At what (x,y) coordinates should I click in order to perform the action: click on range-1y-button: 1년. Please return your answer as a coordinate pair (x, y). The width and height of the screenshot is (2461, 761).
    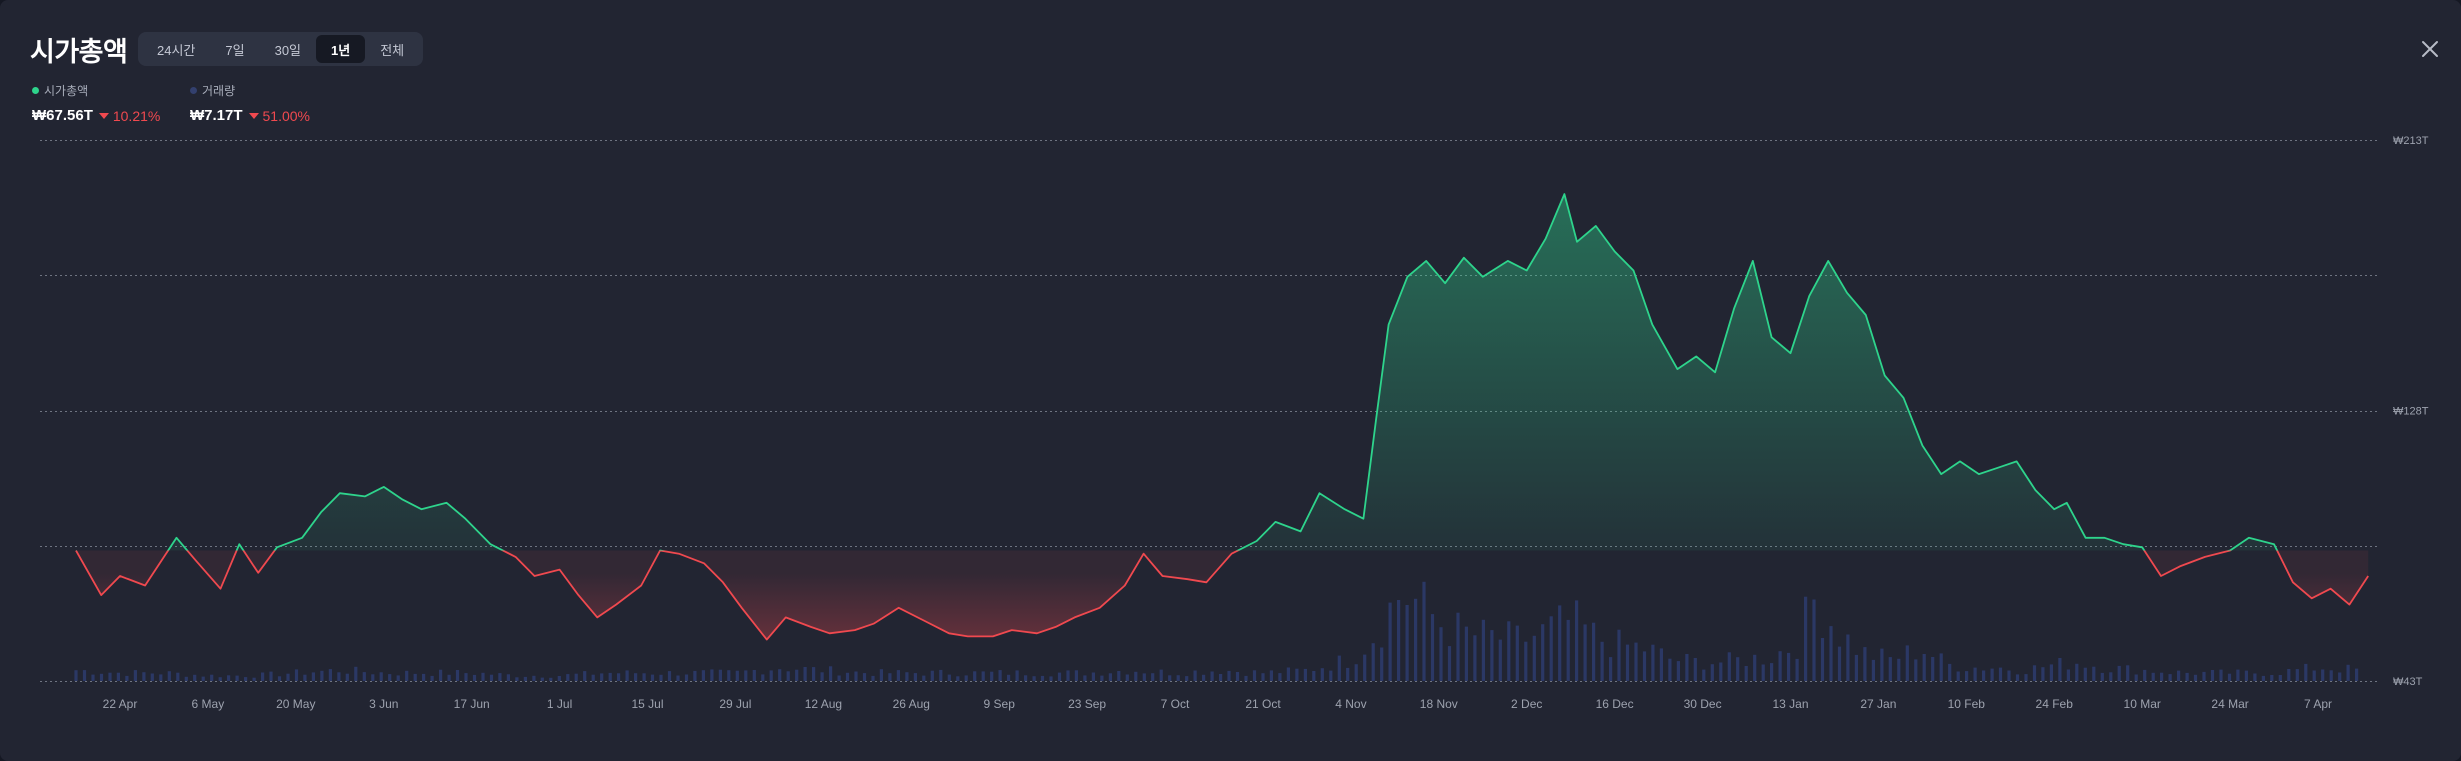
    Looking at the image, I should click on (341, 49).